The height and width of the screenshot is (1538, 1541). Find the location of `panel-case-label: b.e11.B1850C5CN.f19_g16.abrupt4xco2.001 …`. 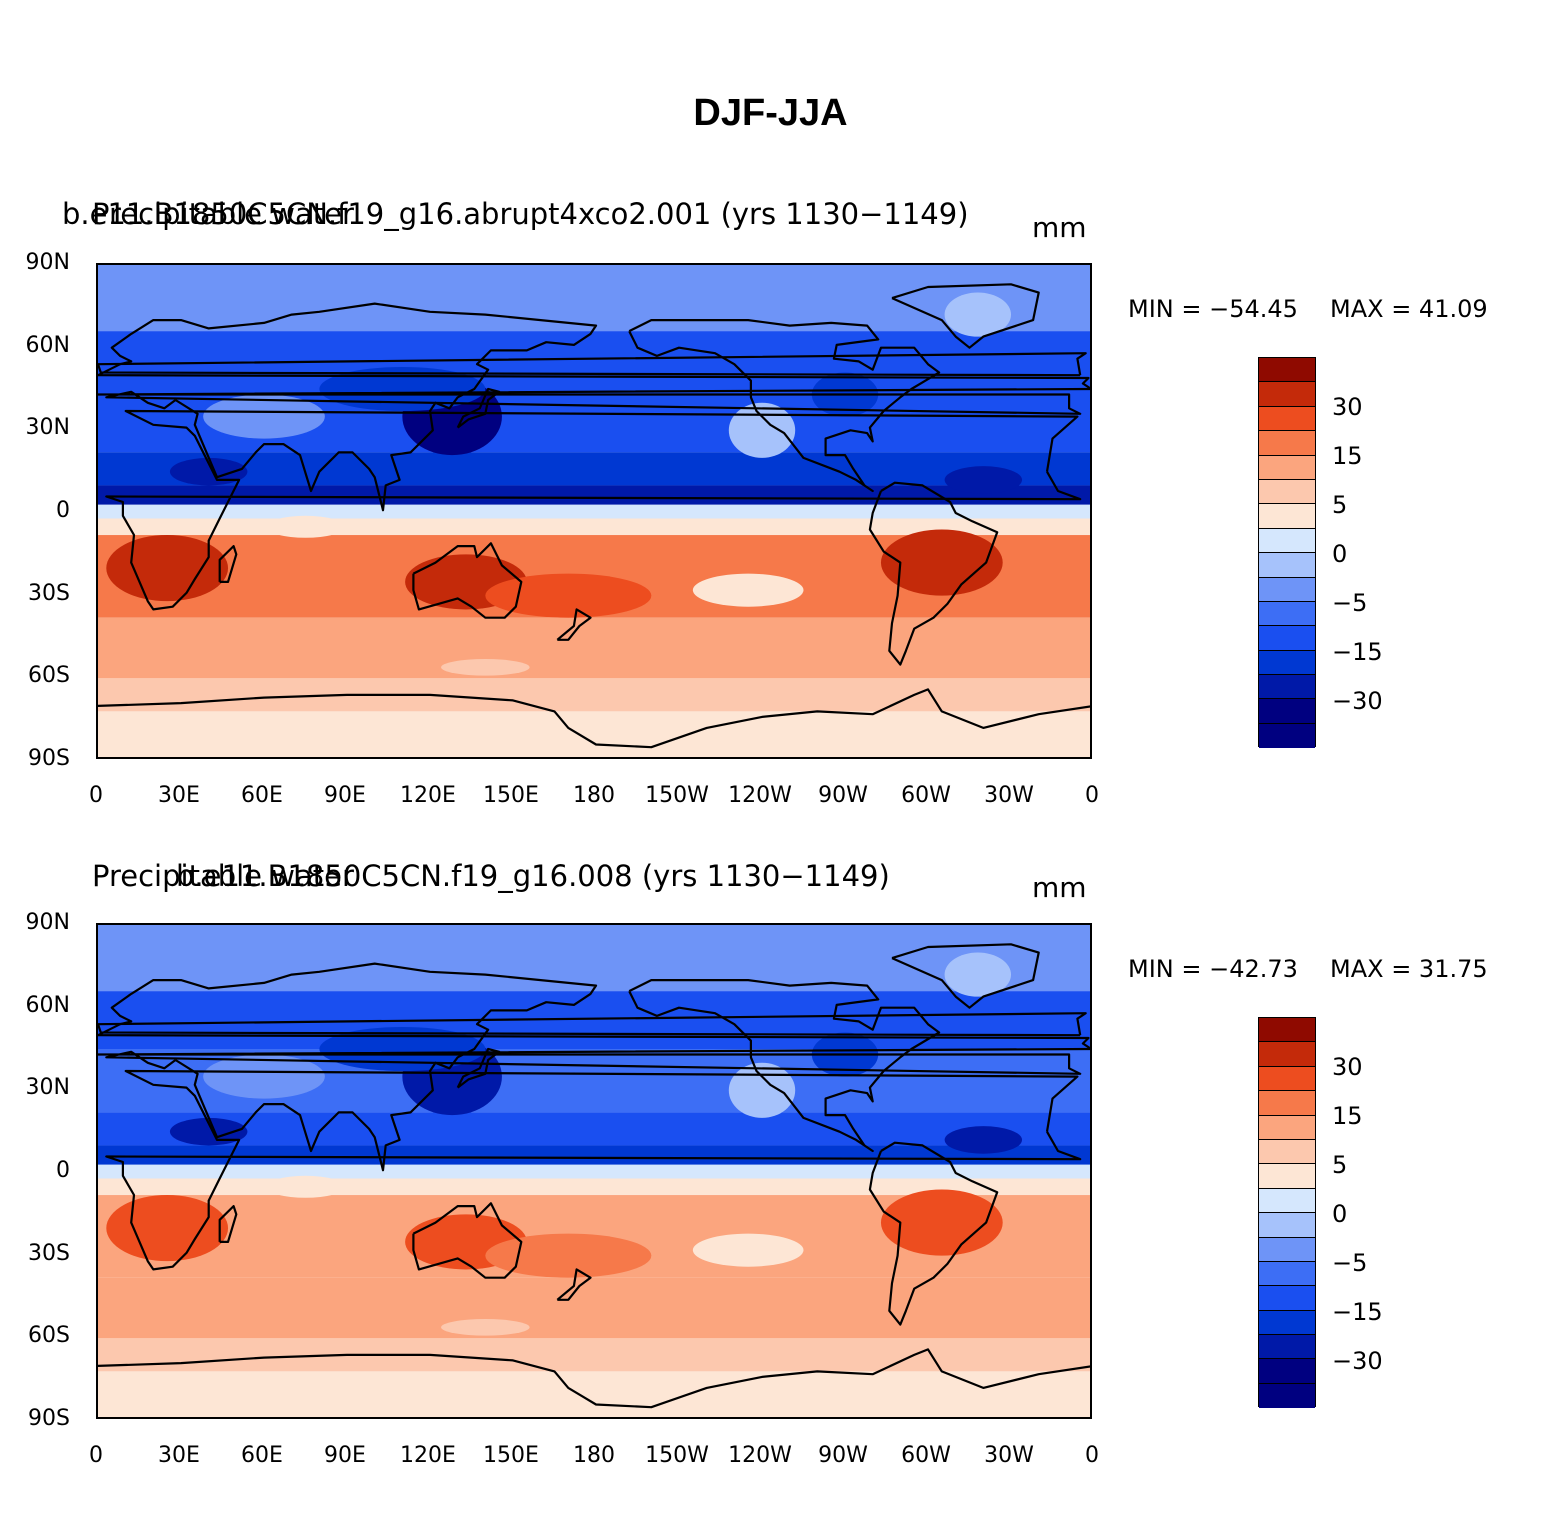

panel-case-label: b.e11.B1850C5CN.f19_g16.abrupt4xco2.001 … is located at coordinates (515, 214).